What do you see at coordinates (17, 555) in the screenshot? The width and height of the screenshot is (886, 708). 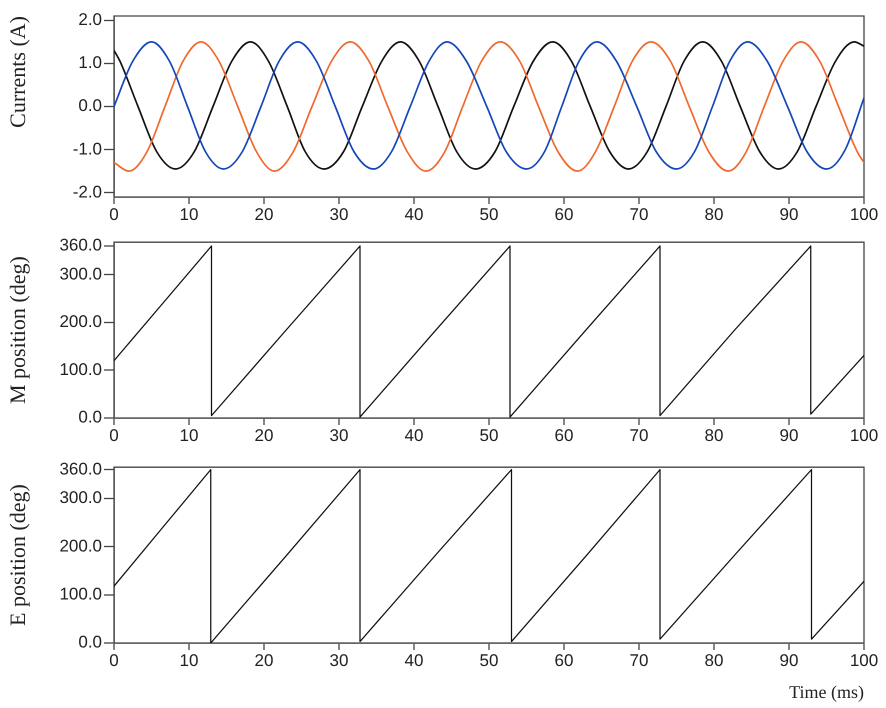 I see `y-axis-title: E position (deg)` at bounding box center [17, 555].